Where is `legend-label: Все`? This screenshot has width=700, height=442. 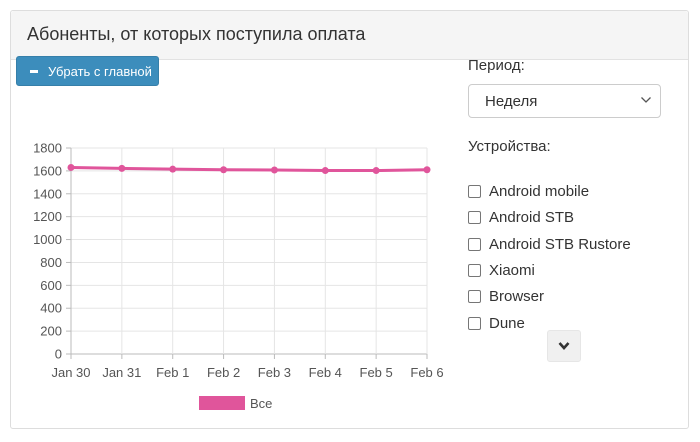
legend-label: Все is located at coordinates (261, 403).